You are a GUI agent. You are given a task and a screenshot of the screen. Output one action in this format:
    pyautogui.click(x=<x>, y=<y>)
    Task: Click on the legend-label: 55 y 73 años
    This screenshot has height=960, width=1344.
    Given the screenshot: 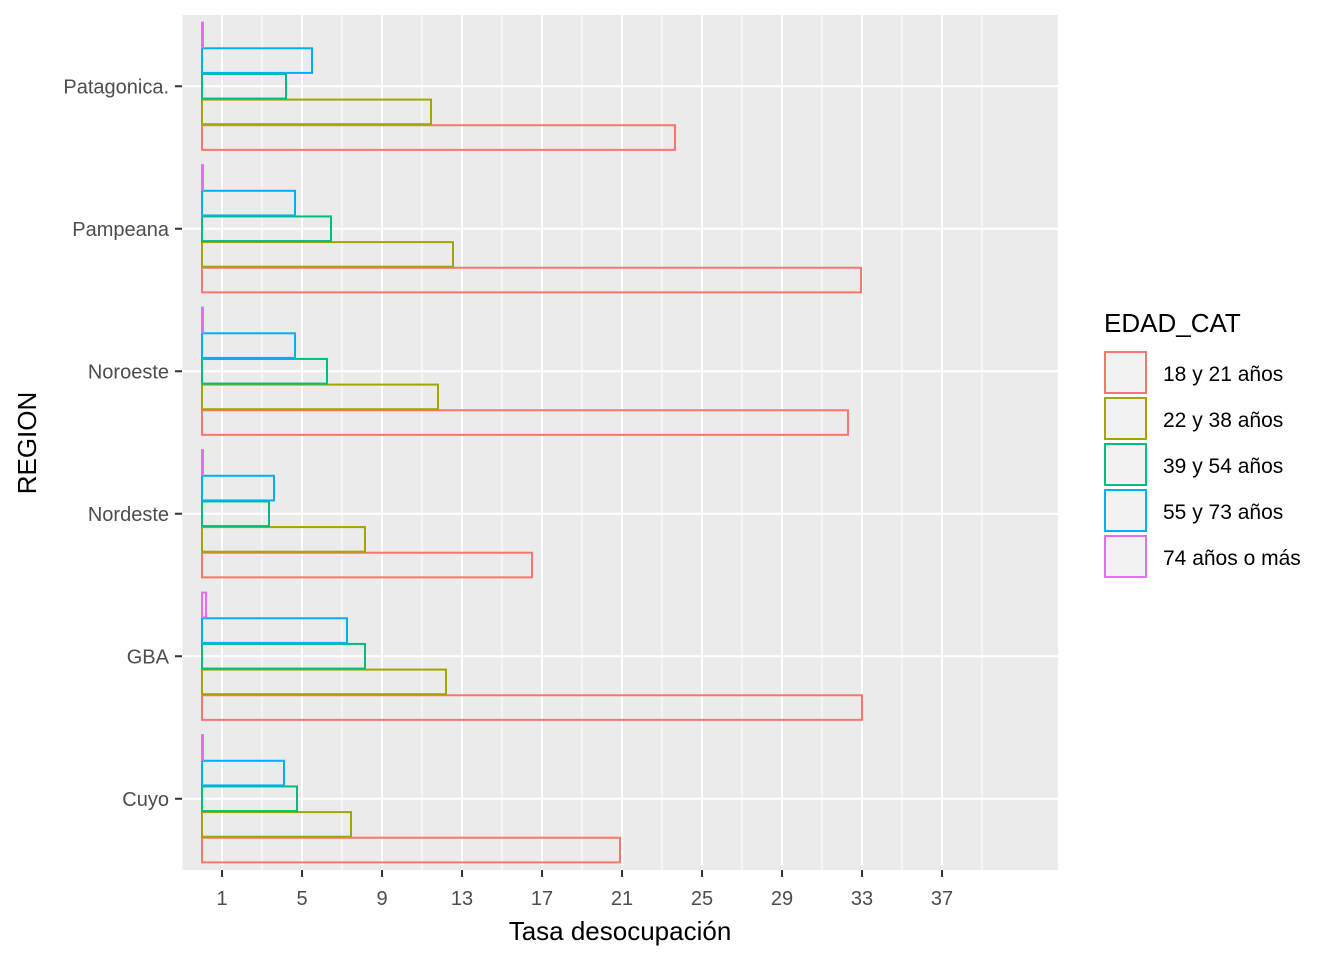 What is the action you would take?
    pyautogui.click(x=1223, y=512)
    